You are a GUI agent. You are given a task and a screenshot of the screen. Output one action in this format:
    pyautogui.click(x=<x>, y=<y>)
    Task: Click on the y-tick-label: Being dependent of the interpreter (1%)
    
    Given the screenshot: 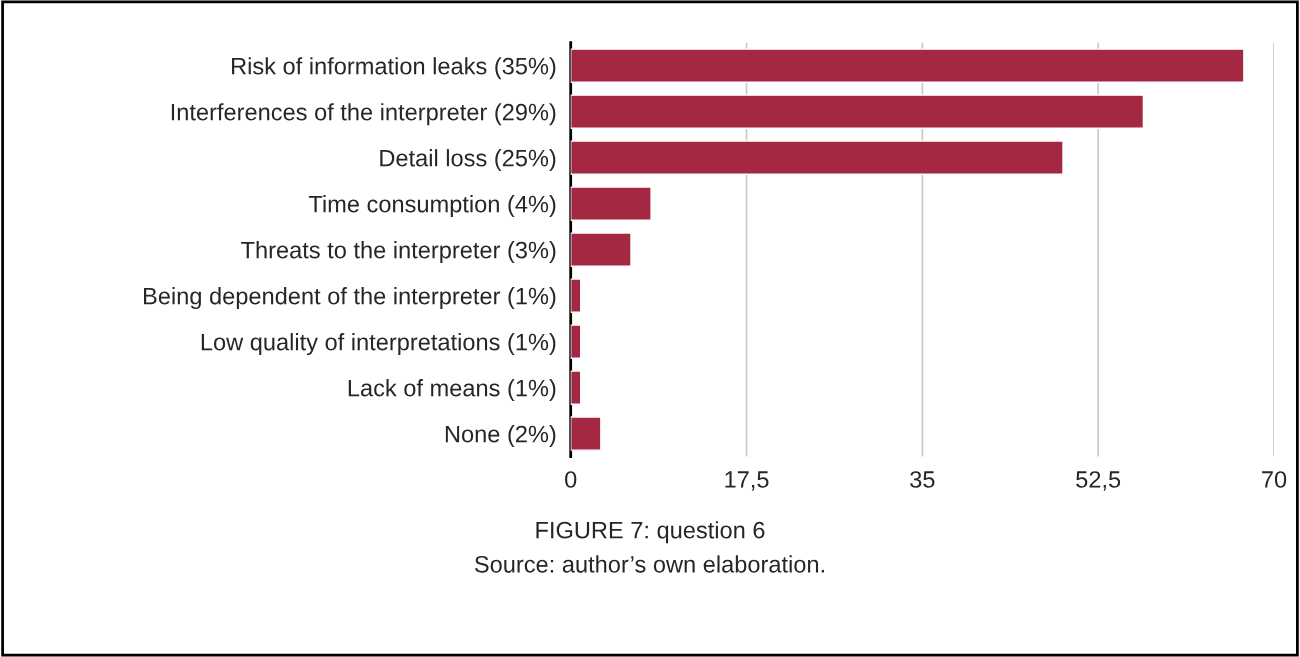 What is the action you would take?
    pyautogui.click(x=350, y=298)
    